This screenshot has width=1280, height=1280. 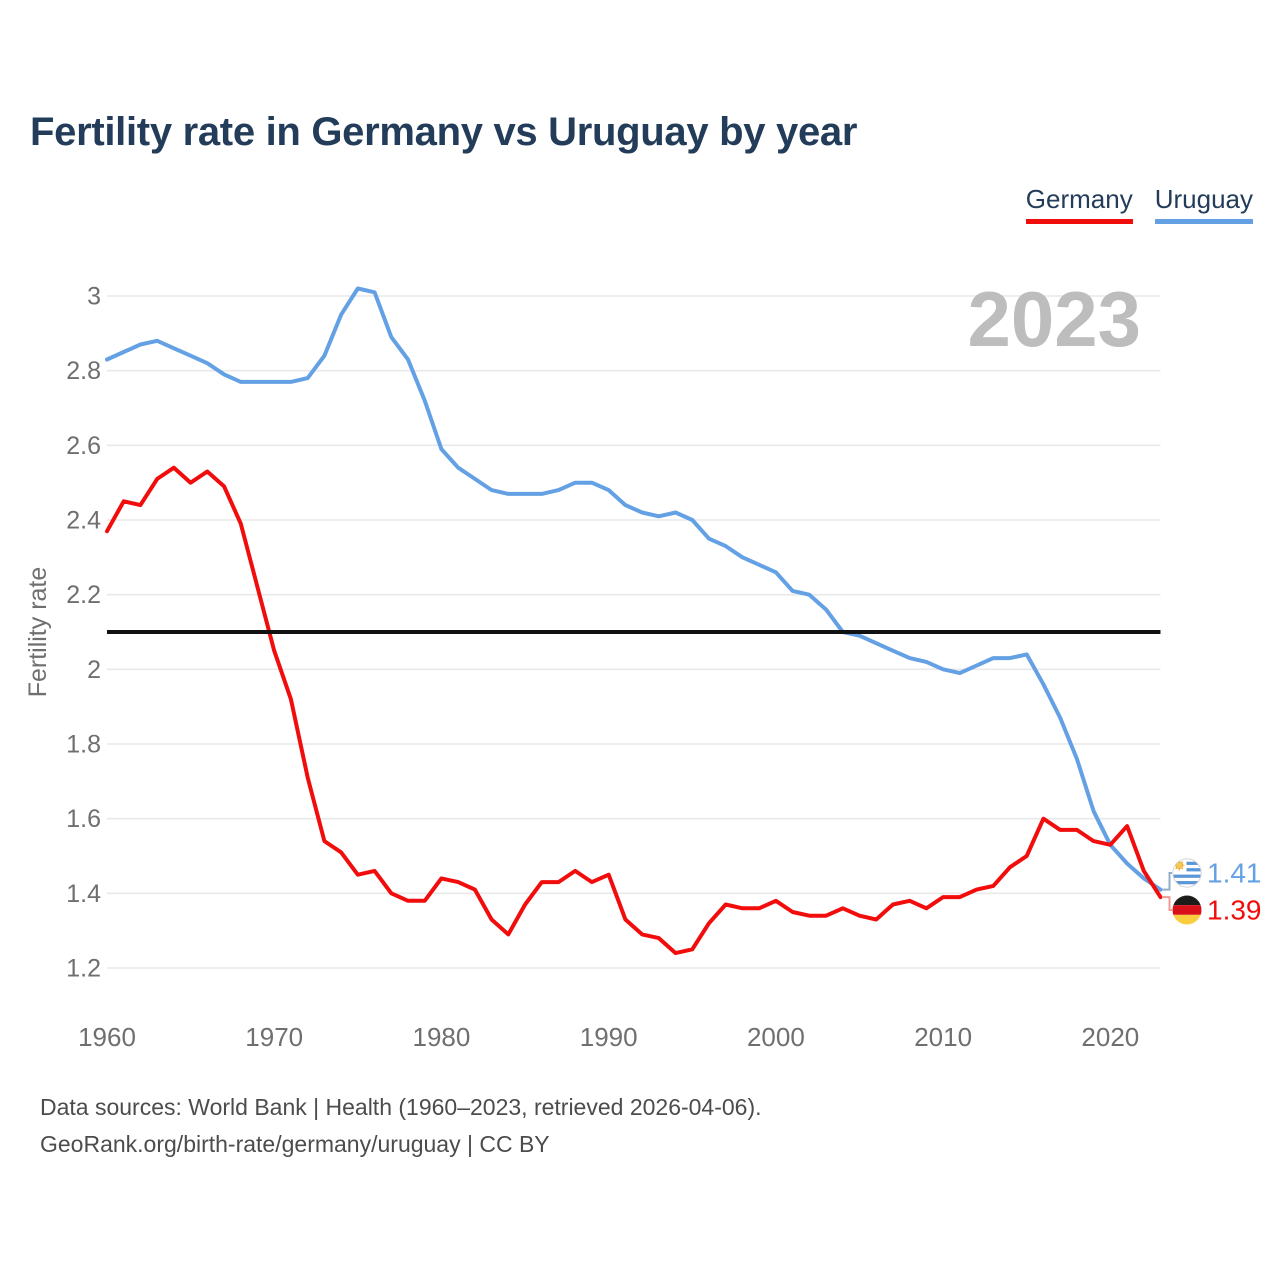 What do you see at coordinates (1167, 881) in the screenshot?
I see `uruguay-label-connector` at bounding box center [1167, 881].